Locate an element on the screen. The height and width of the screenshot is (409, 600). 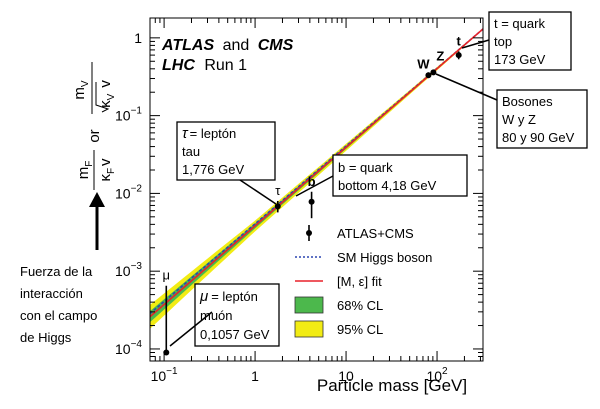
svg-text: W y Z is located at coordinates (519, 119).